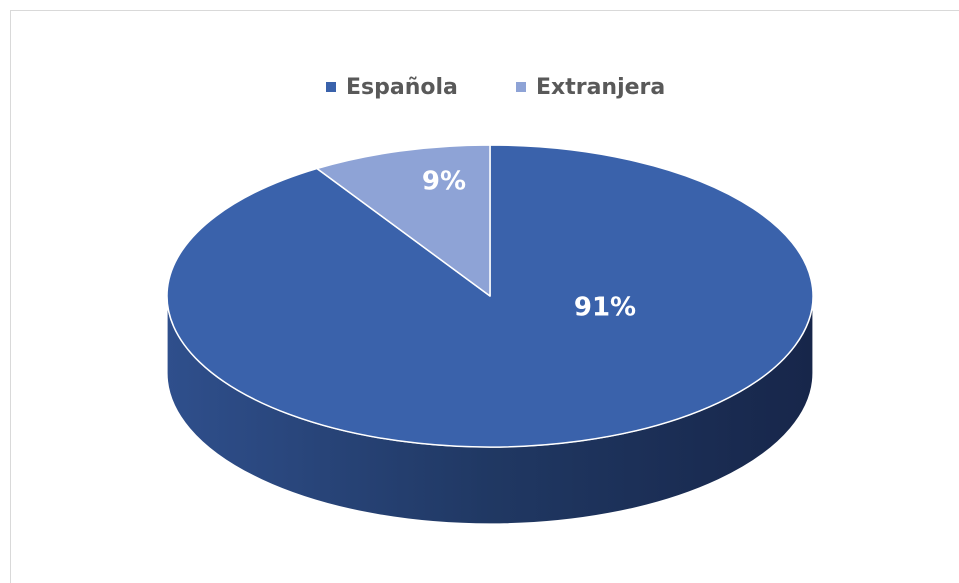  I want to click on data-label-extranjera: 9%, so click(444, 182).